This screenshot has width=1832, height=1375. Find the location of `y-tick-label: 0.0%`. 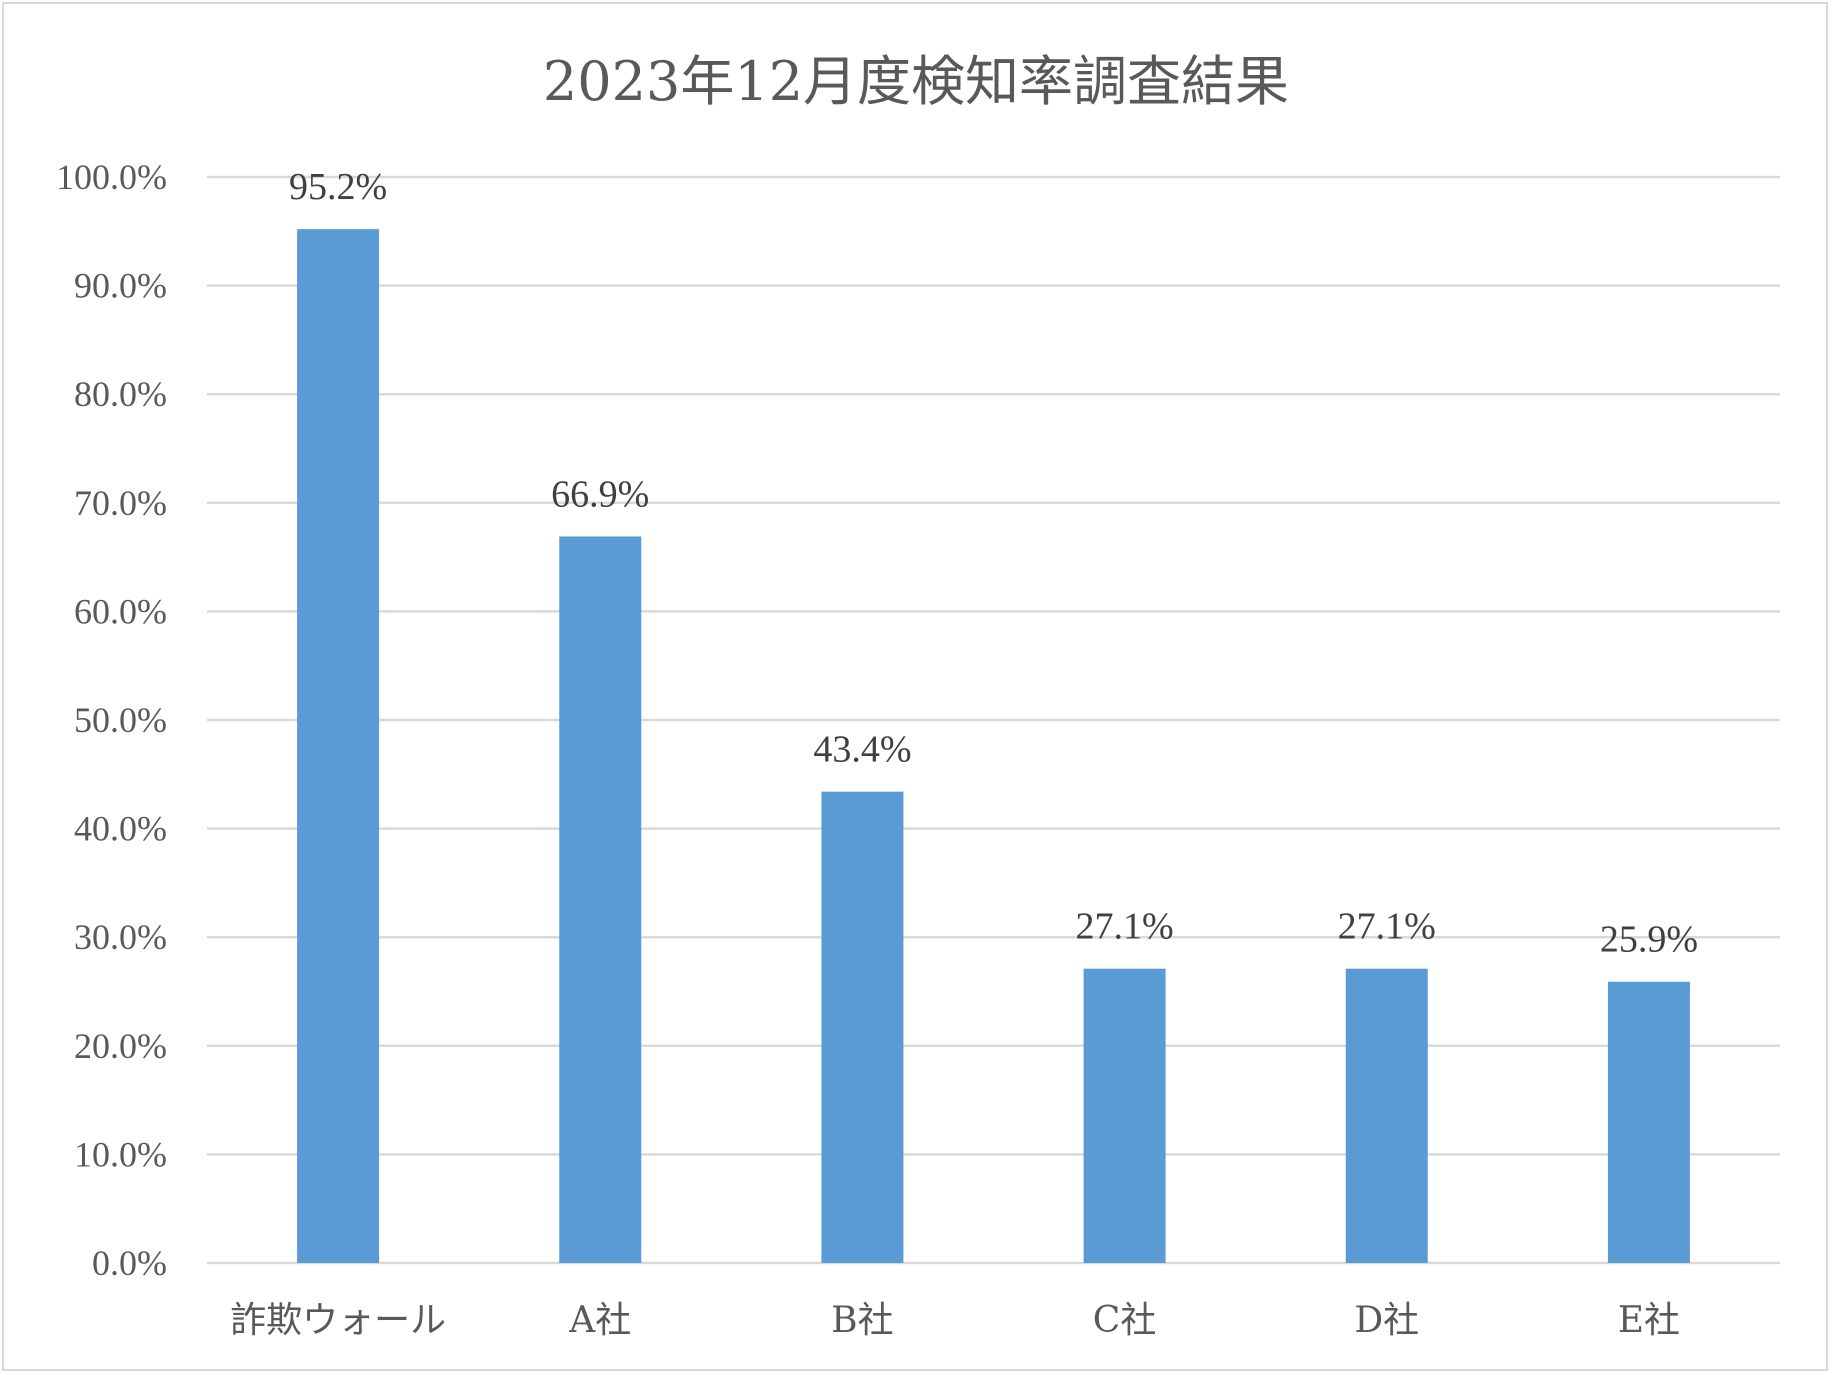

y-tick-label: 0.0% is located at coordinates (129, 1263).